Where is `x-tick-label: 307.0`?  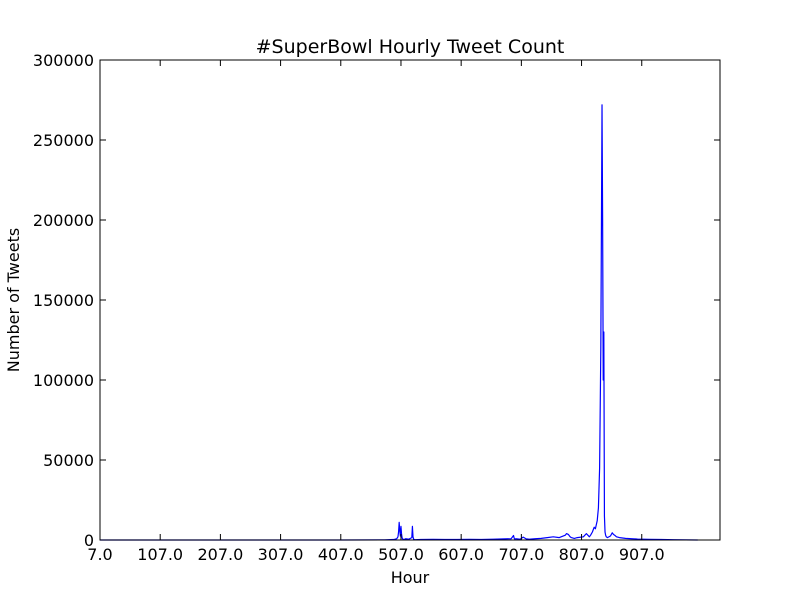 x-tick-label: 307.0 is located at coordinates (281, 554).